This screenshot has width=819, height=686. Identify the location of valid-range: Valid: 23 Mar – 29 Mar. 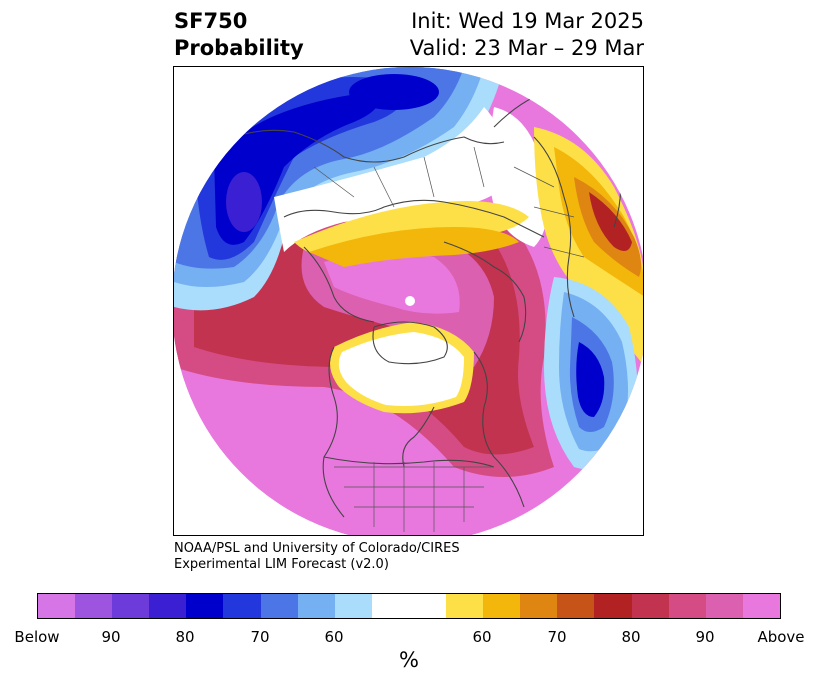
(526, 48).